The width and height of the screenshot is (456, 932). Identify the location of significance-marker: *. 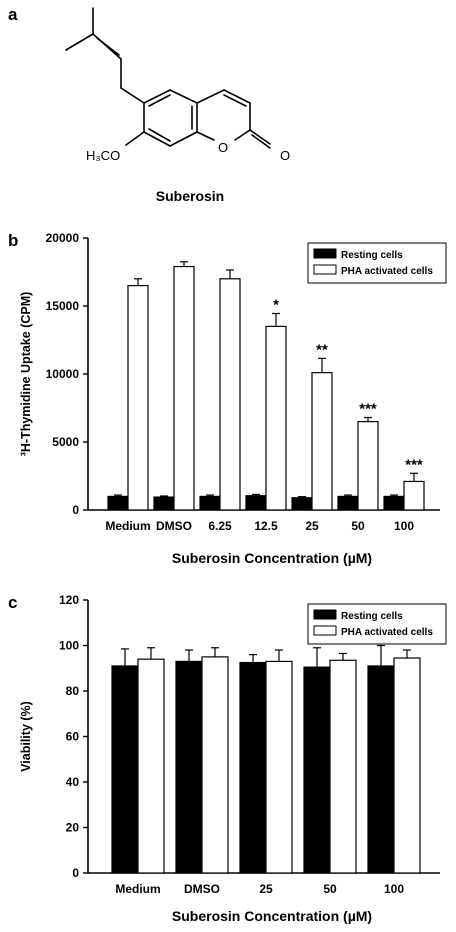
(276, 304).